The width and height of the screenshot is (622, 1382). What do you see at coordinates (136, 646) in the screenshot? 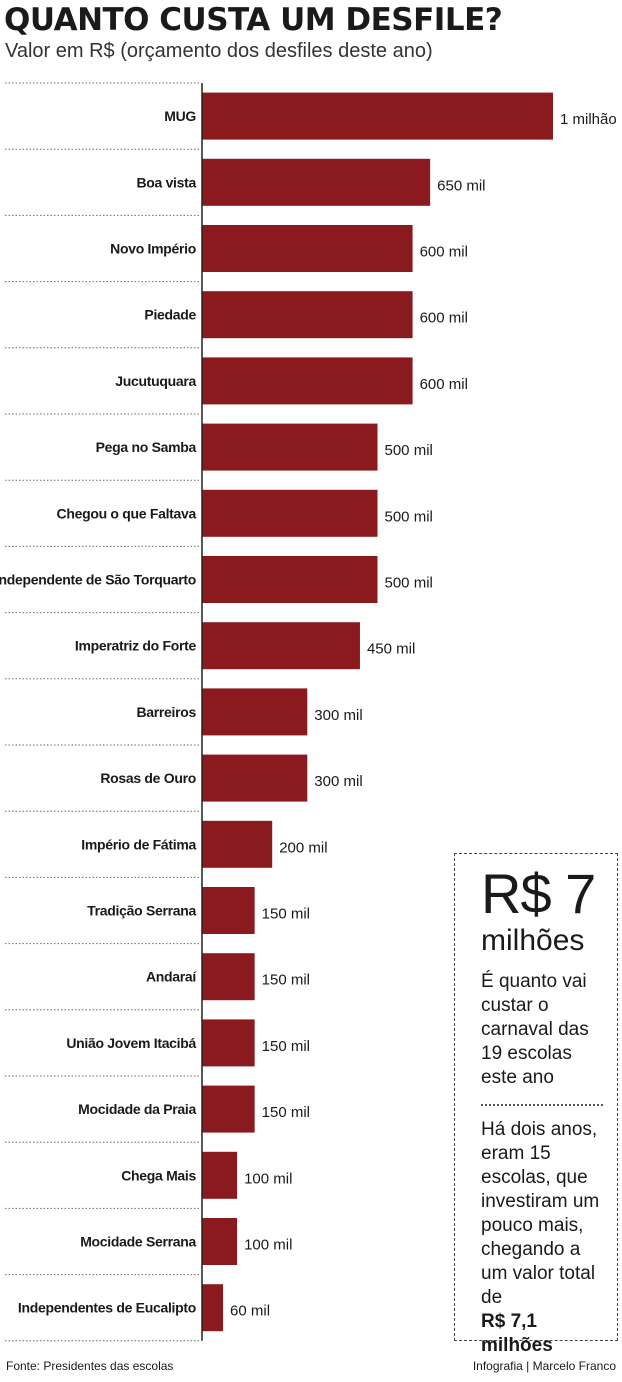
I see `category-label: Imperatriz do Forte` at bounding box center [136, 646].